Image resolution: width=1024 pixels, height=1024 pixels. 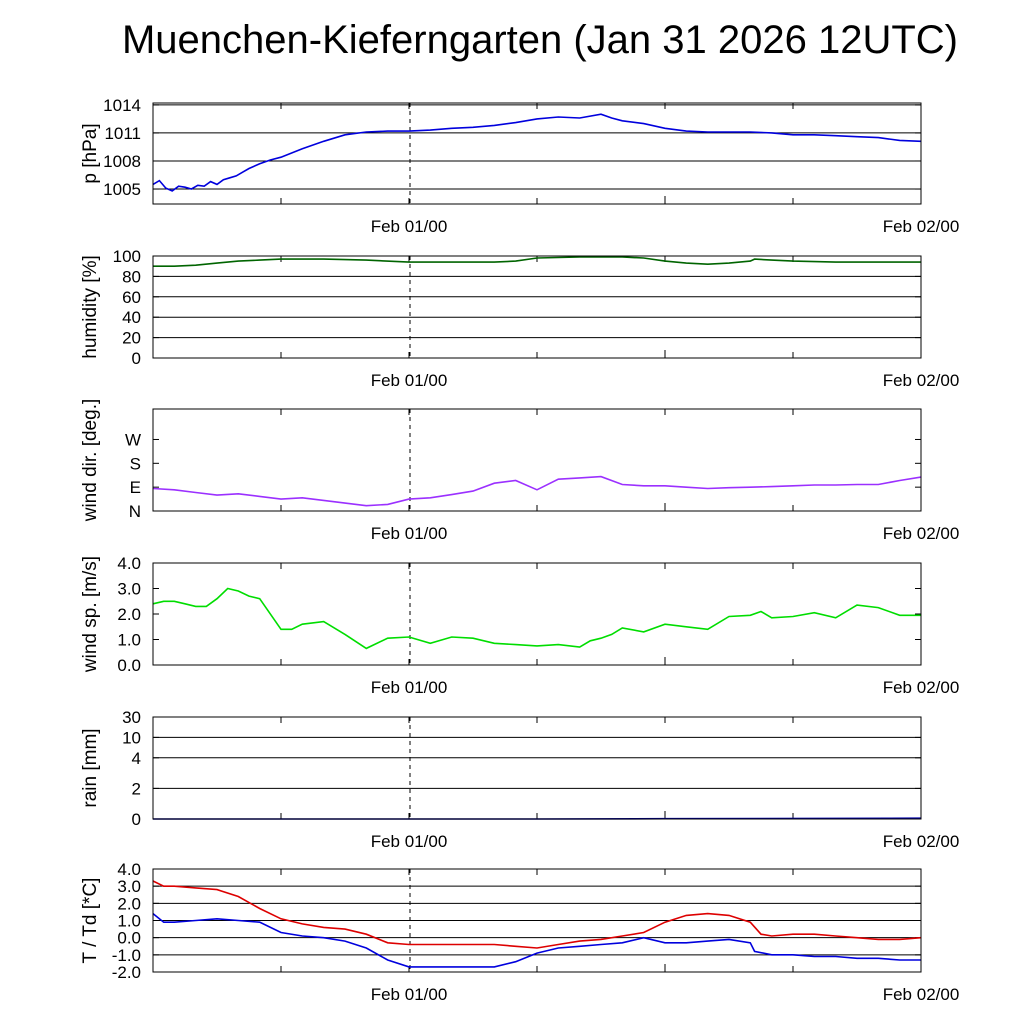 I want to click on y-tick-label: S, so click(x=135, y=463).